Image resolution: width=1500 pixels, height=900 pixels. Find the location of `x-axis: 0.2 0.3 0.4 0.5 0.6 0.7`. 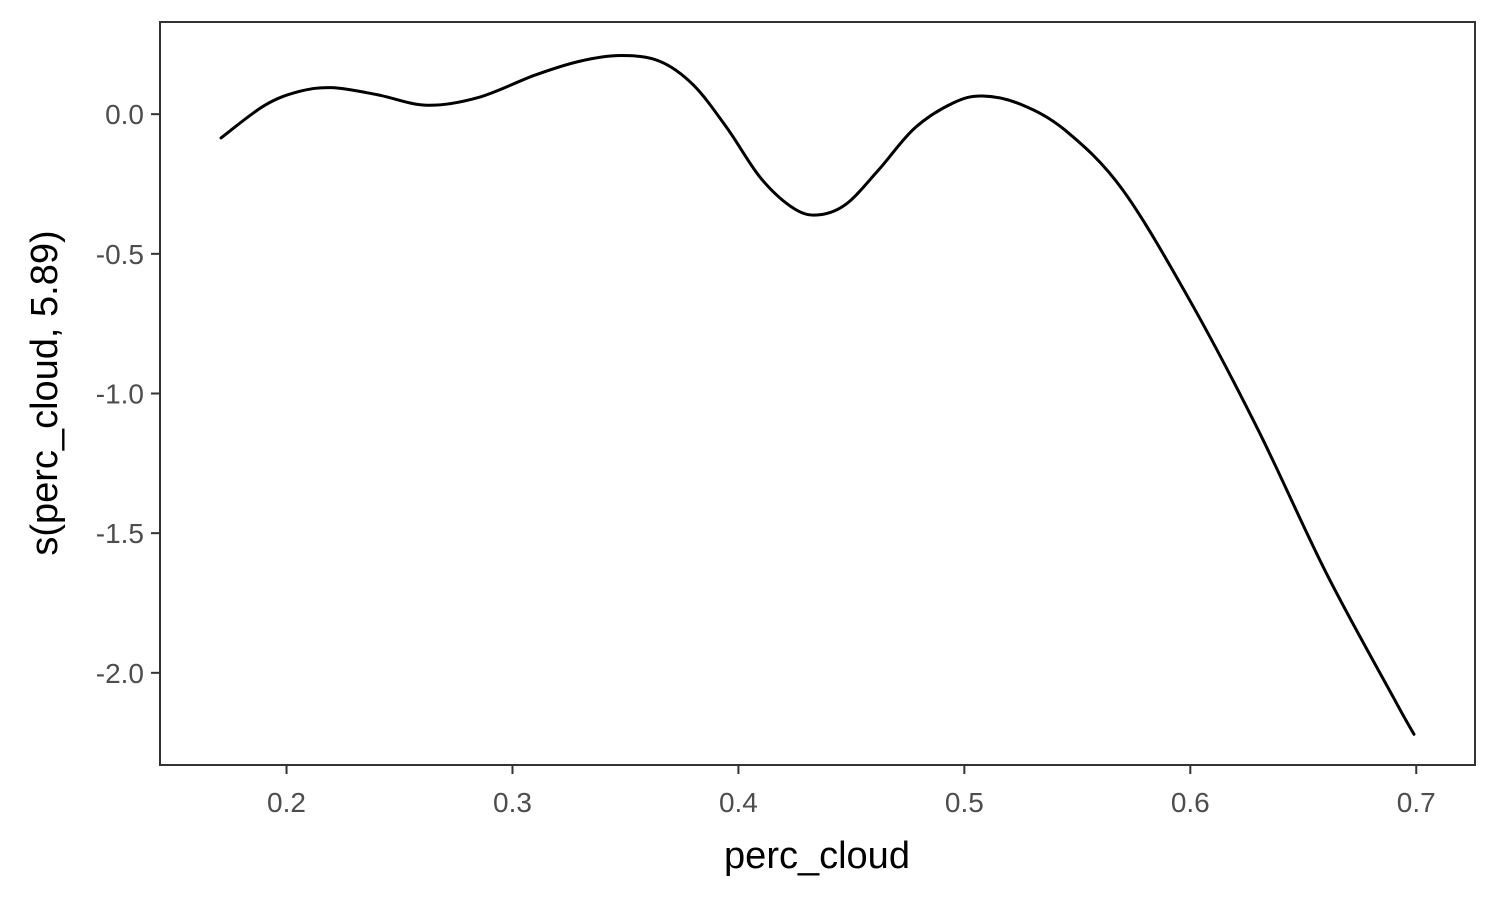

x-axis: 0.2 0.3 0.4 0.5 0.6 0.7 is located at coordinates (851, 791).